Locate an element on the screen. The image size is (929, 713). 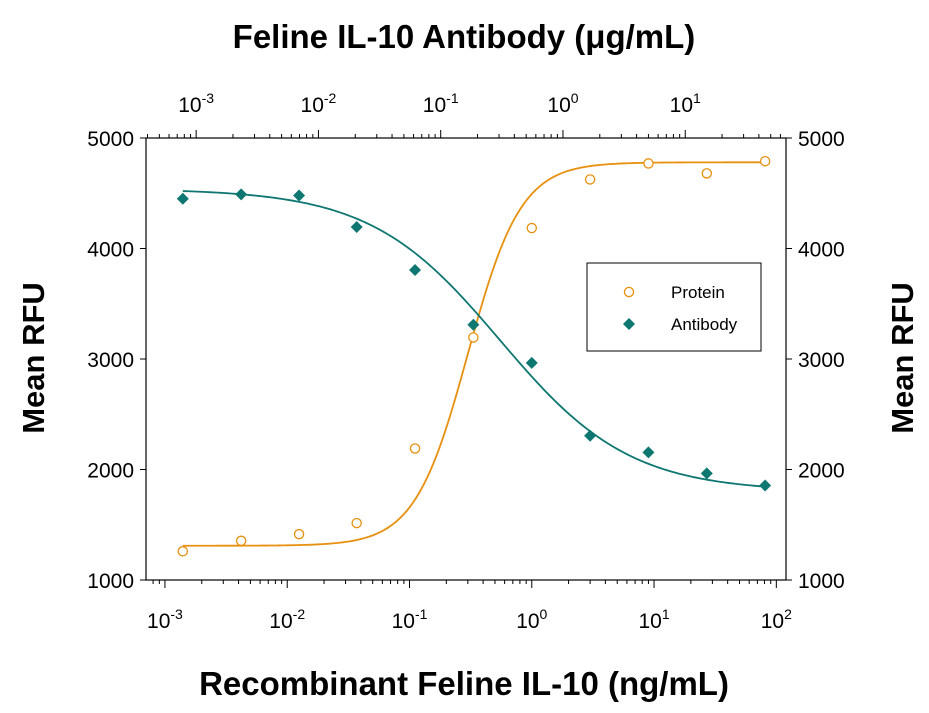
y-tick-label-right: 3000 is located at coordinates (821, 360).